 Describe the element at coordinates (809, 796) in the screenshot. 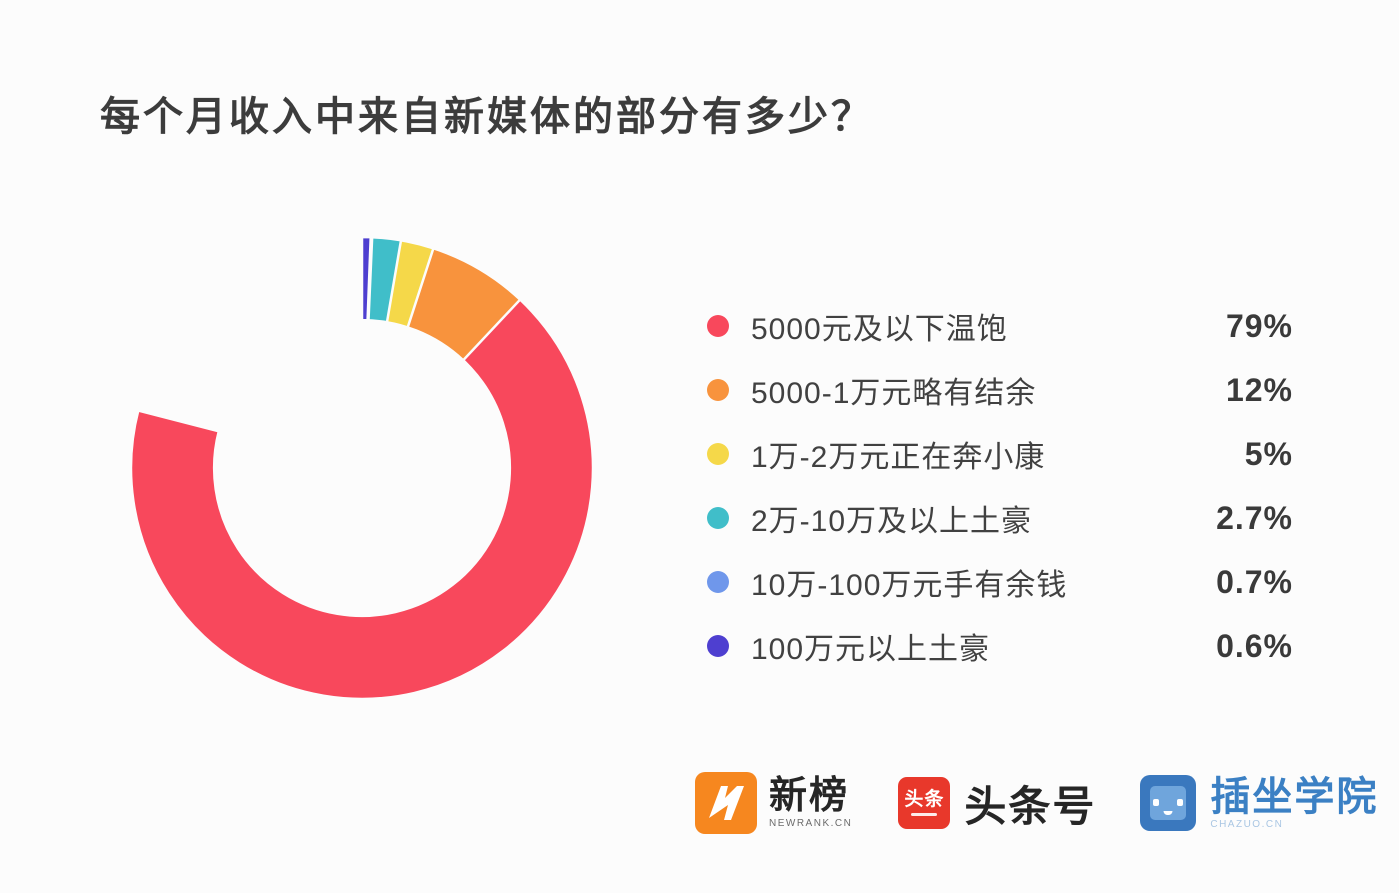

I see `newrank-logo-text: 新榜` at that location.